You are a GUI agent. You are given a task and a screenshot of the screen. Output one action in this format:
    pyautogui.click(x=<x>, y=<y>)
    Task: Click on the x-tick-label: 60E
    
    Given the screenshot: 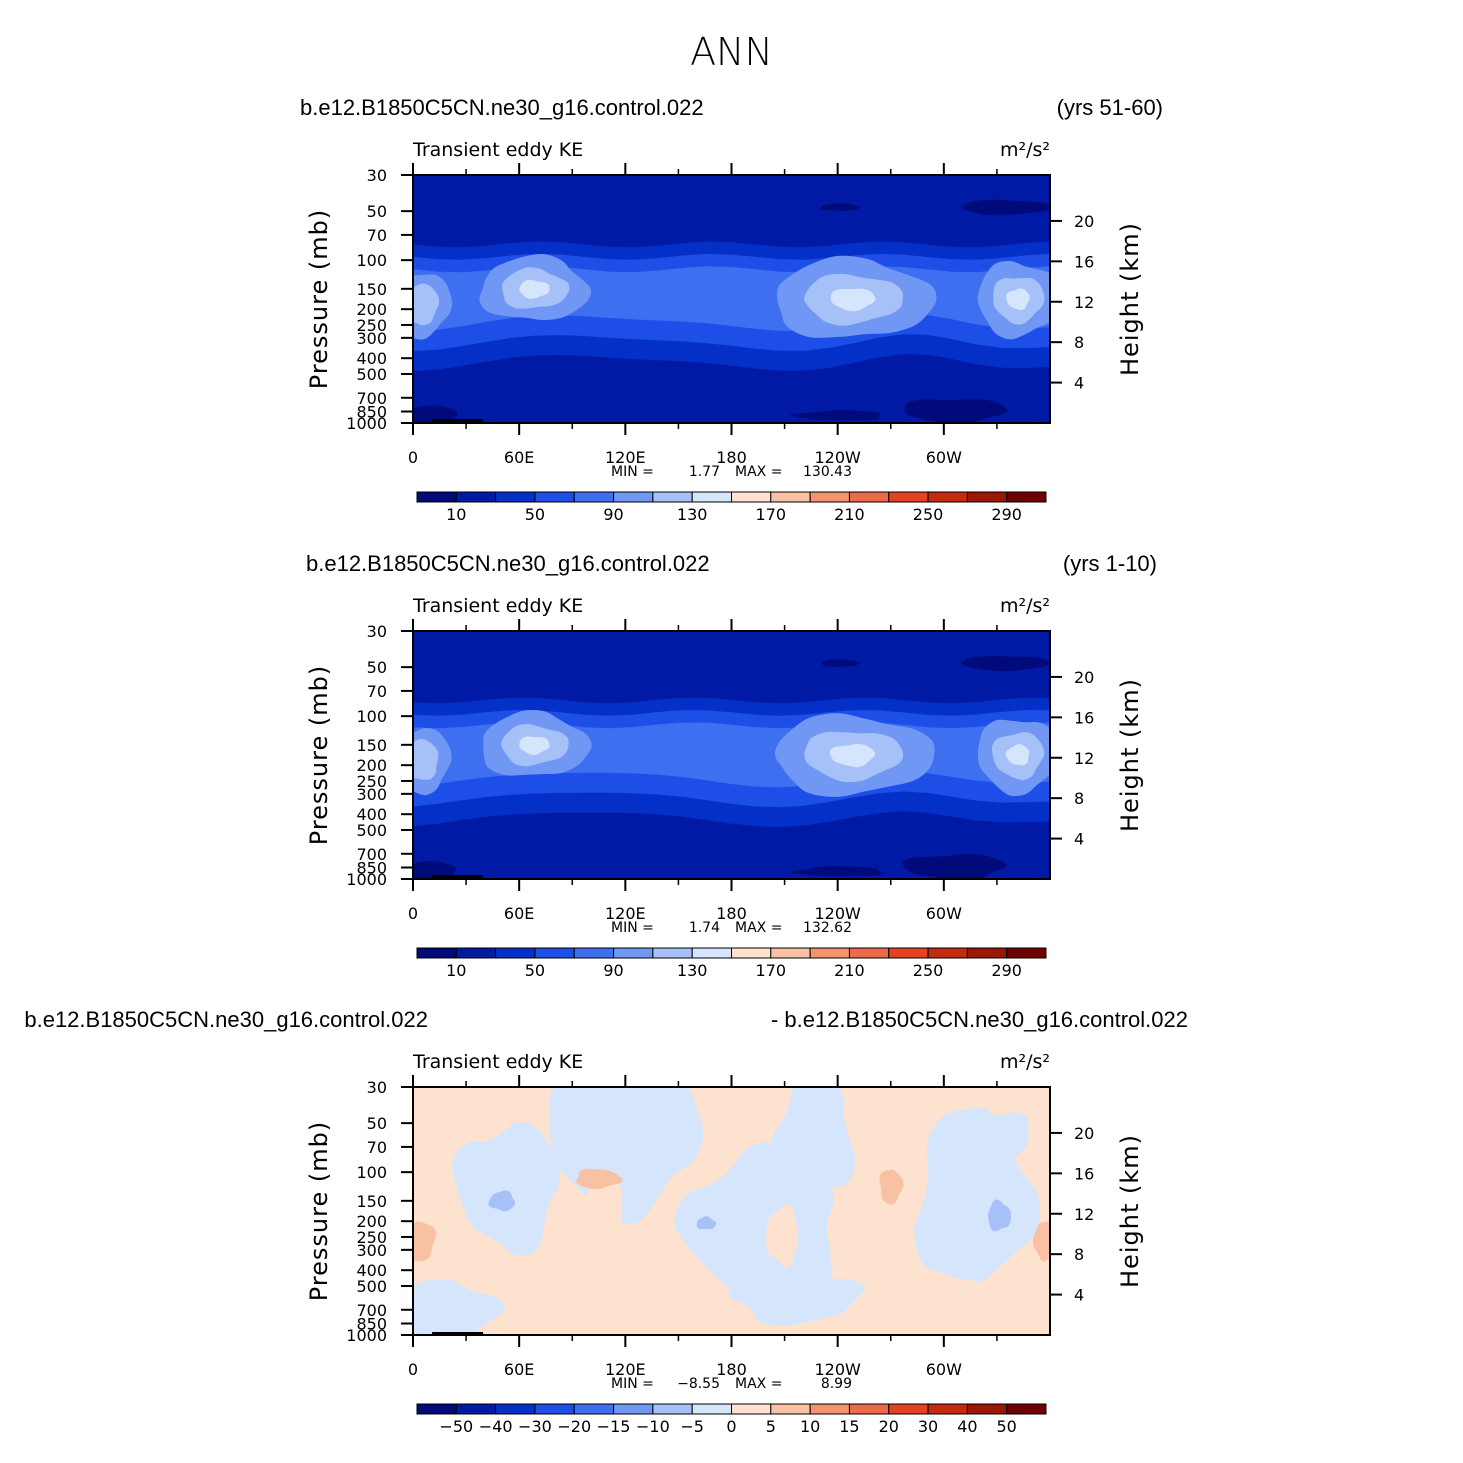 What is the action you would take?
    pyautogui.click(x=519, y=913)
    